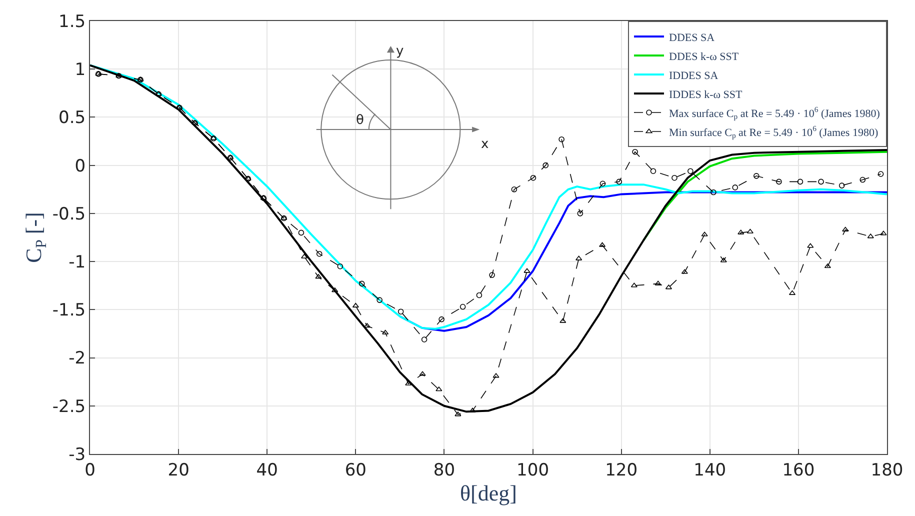 The width and height of the screenshot is (915, 516). Describe the element at coordinates (179, 470) in the screenshot. I see `x-tick-label: 20` at that location.